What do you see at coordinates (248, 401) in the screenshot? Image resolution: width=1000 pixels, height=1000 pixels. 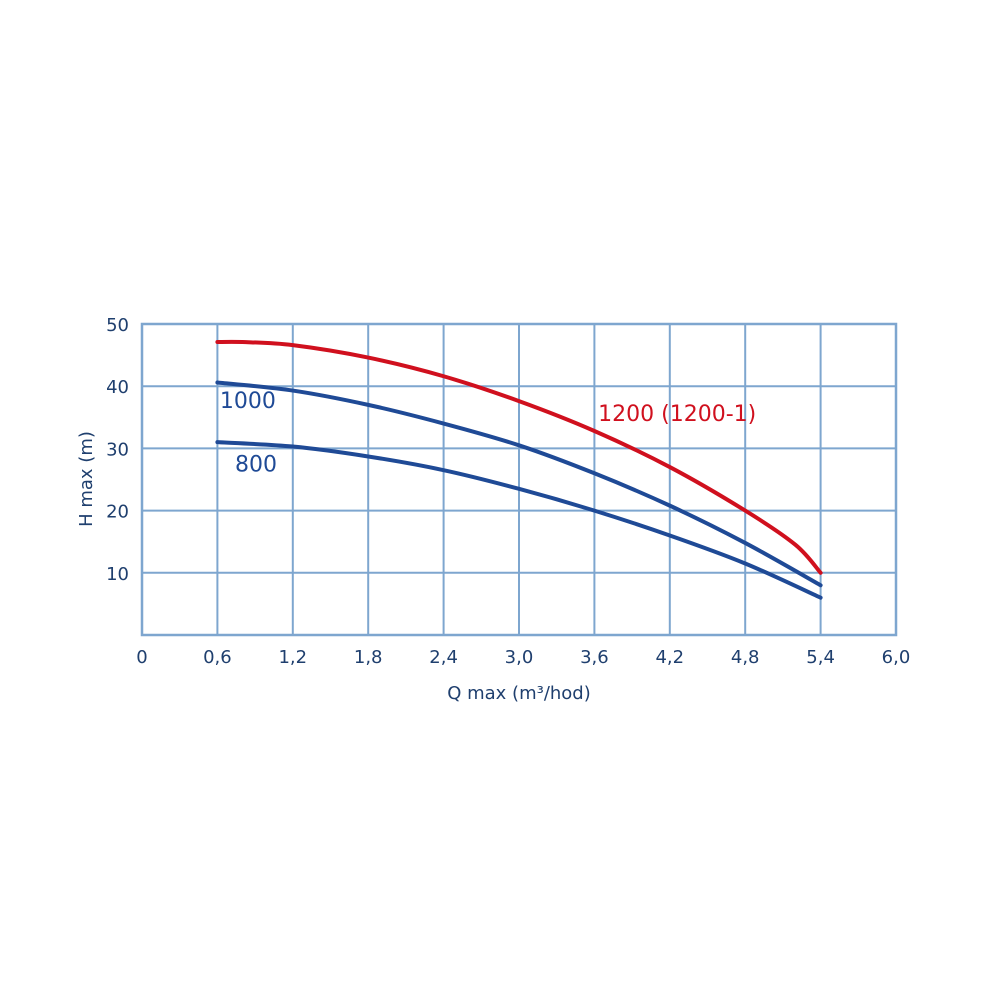 I see `series-label: 1000` at bounding box center [248, 401].